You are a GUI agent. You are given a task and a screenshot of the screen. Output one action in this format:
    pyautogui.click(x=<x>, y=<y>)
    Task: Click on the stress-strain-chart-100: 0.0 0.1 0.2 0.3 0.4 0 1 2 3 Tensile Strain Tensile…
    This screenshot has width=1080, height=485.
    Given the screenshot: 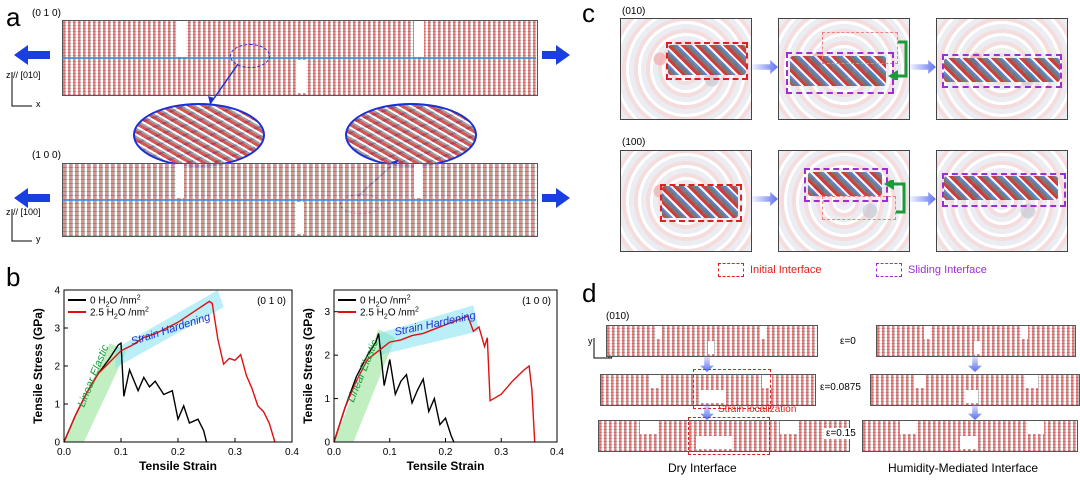 What is the action you would take?
    pyautogui.click(x=432, y=381)
    